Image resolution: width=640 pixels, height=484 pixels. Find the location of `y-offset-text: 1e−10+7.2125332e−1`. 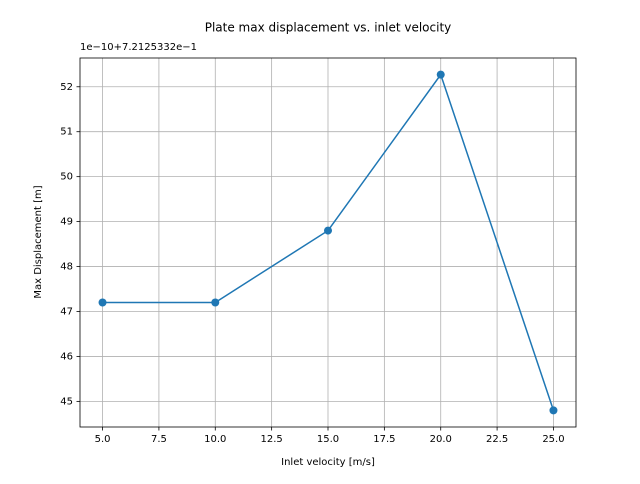

y-offset-text: 1e−10+7.2125332e−1 is located at coordinates (138, 47).